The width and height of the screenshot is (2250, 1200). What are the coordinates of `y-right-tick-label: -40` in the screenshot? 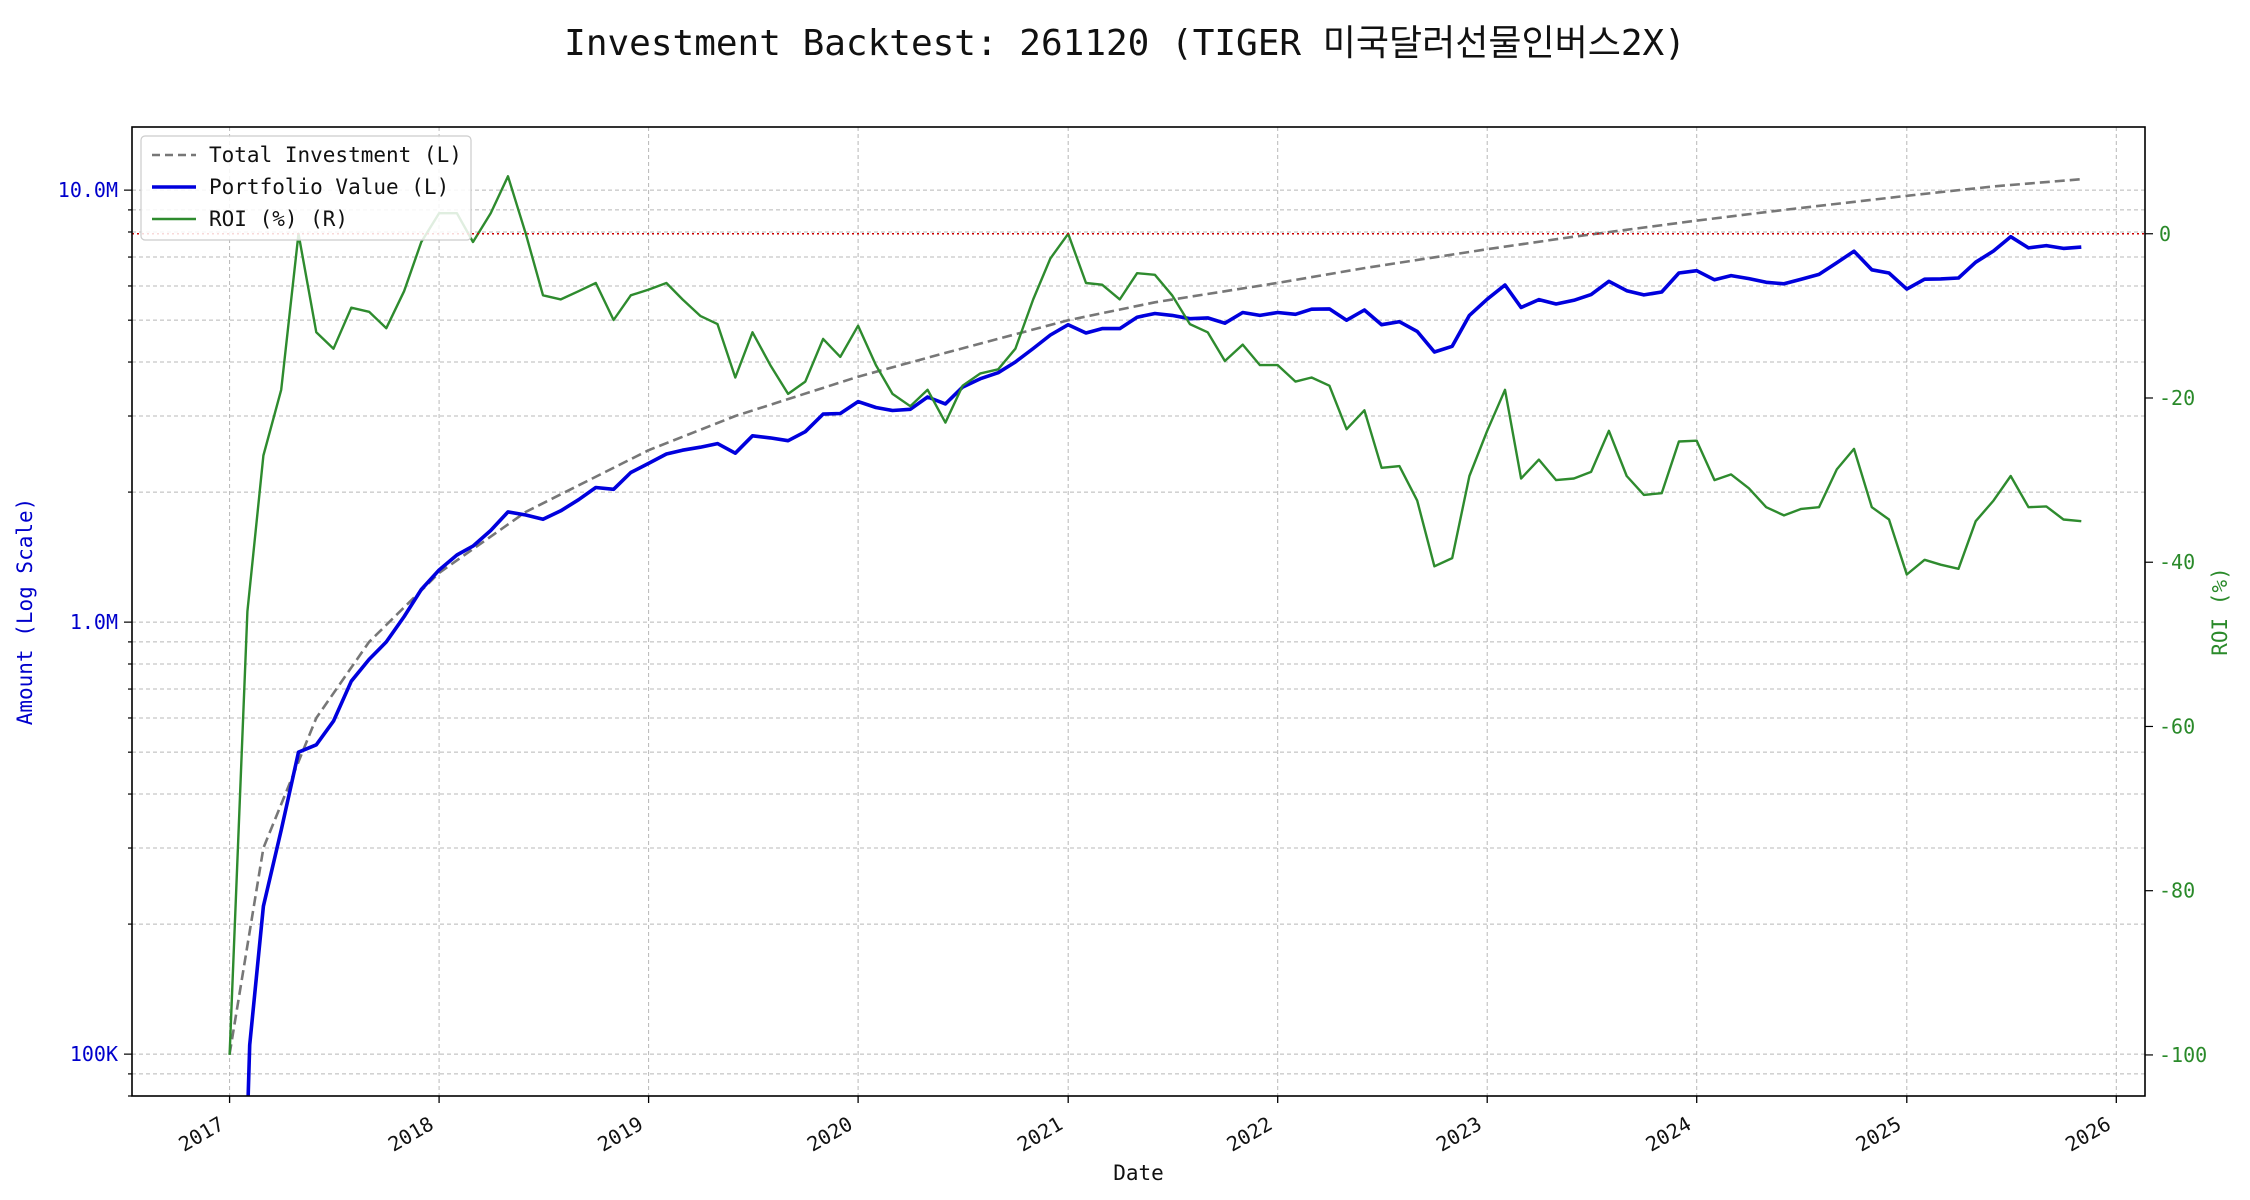 It's located at (2177, 562).